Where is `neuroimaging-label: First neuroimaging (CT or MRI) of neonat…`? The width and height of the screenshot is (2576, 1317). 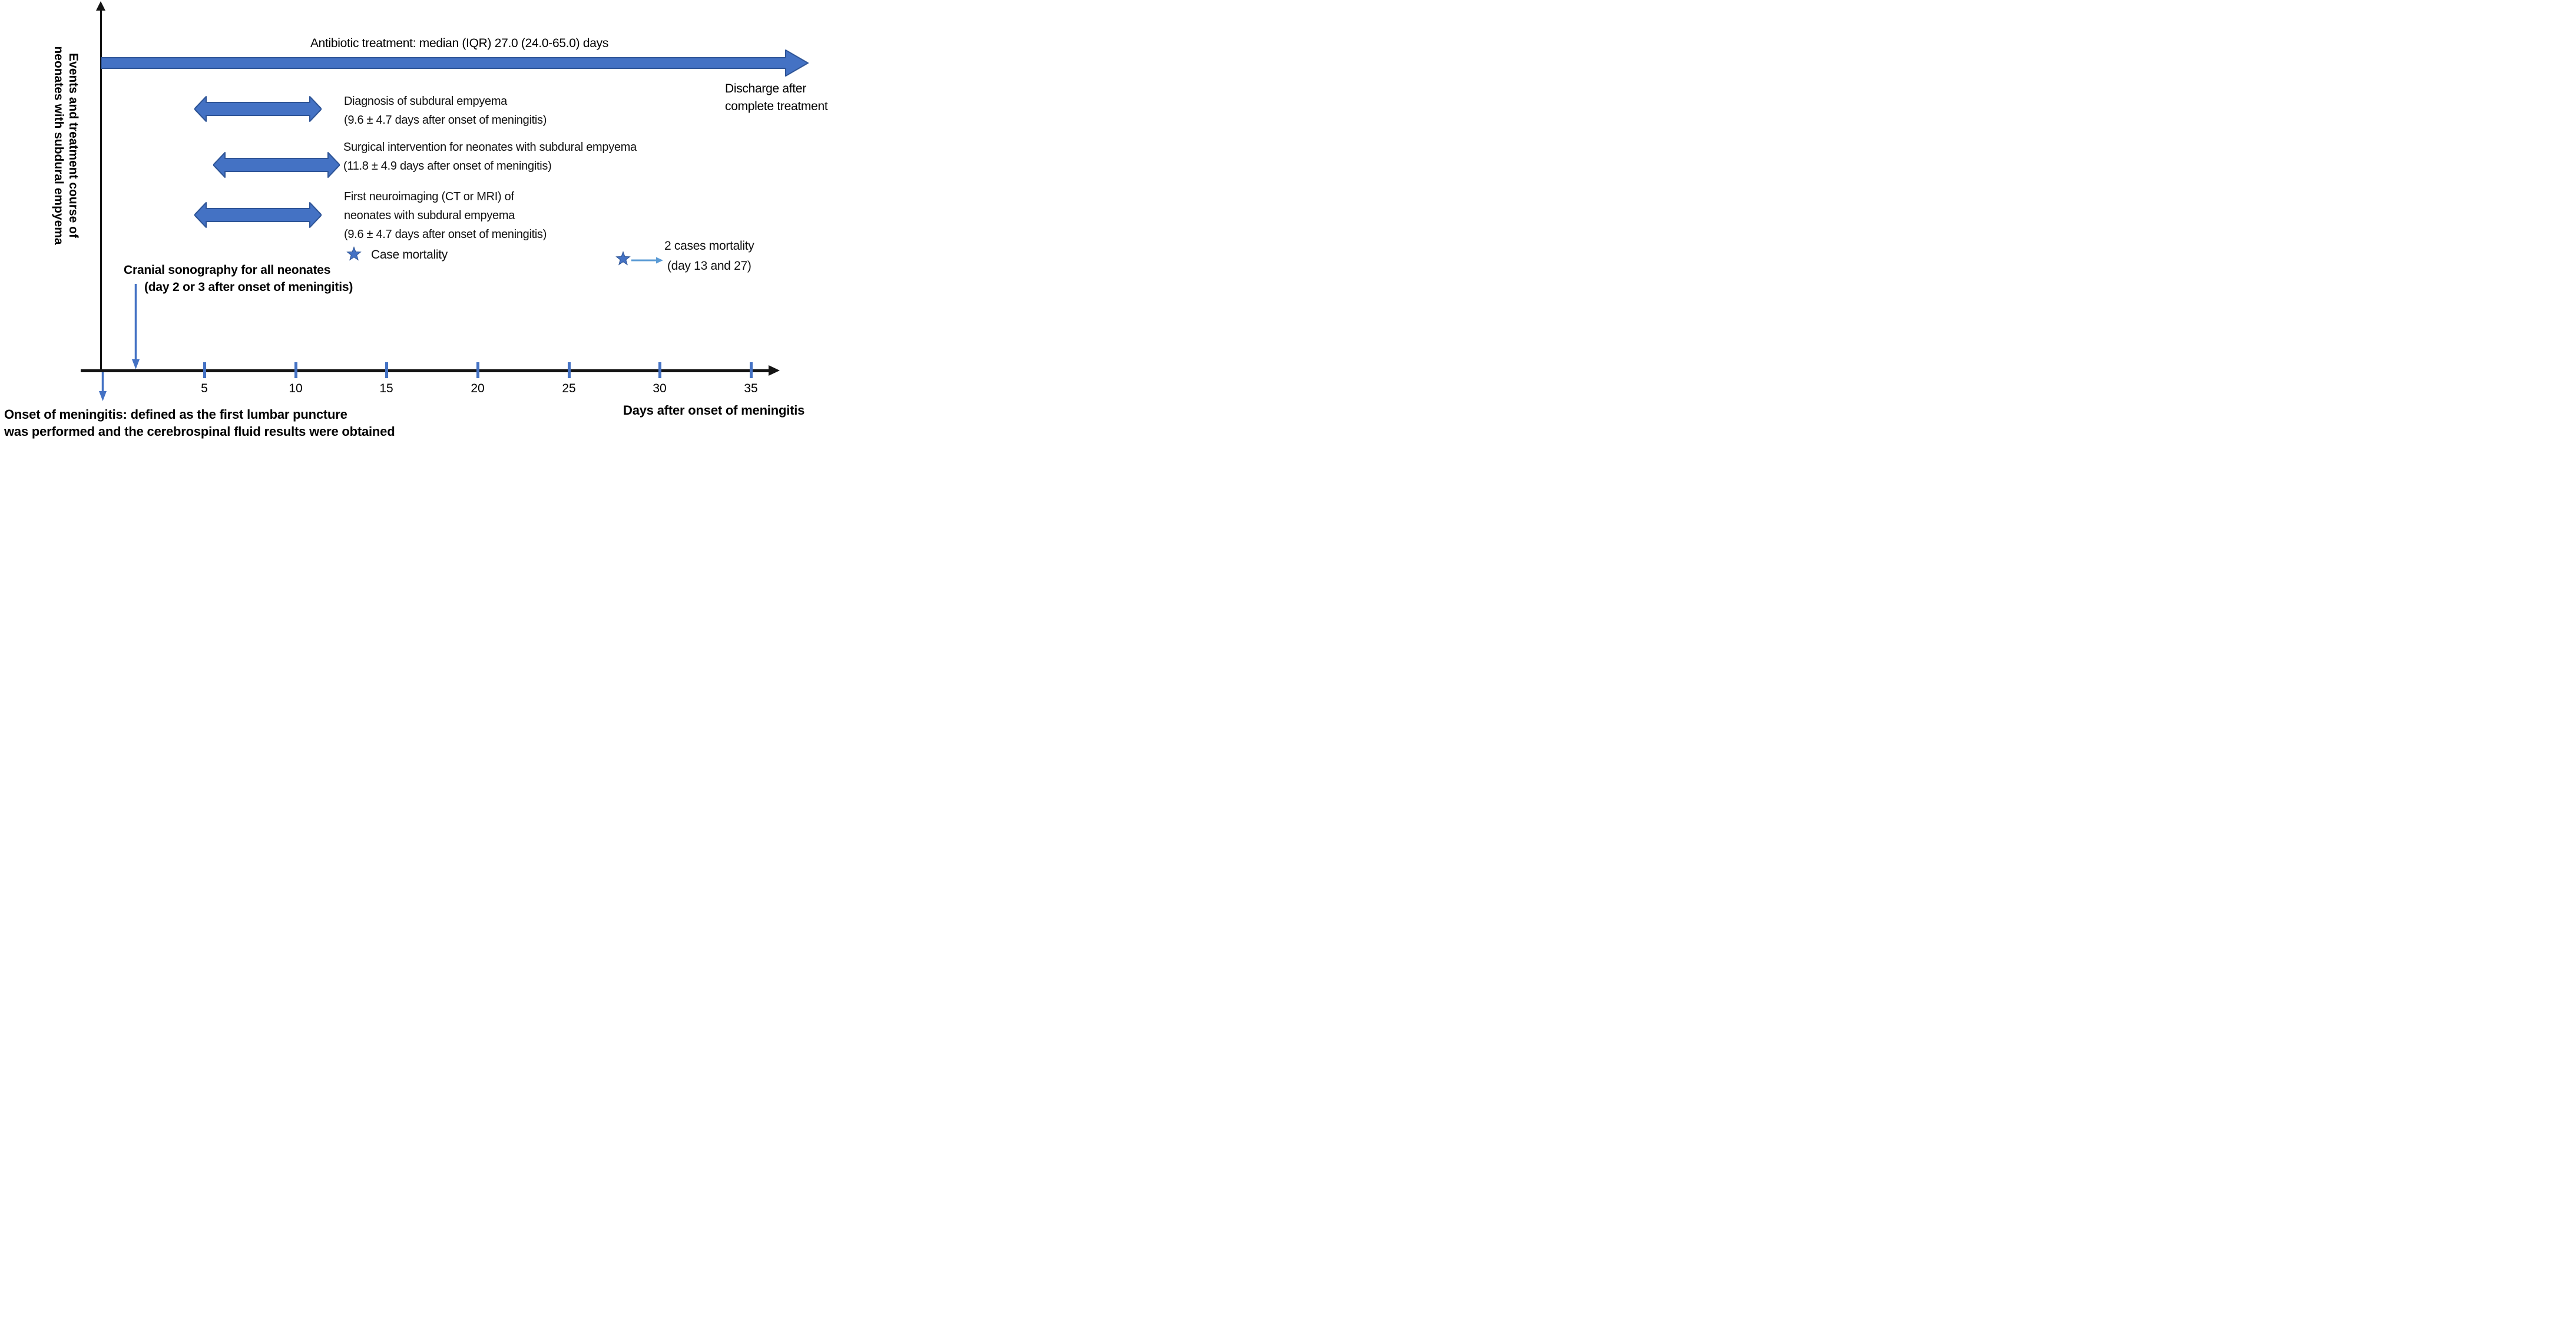
neuroimaging-label: First neuroimaging (CT or MRI) of neonat… is located at coordinates (445, 215).